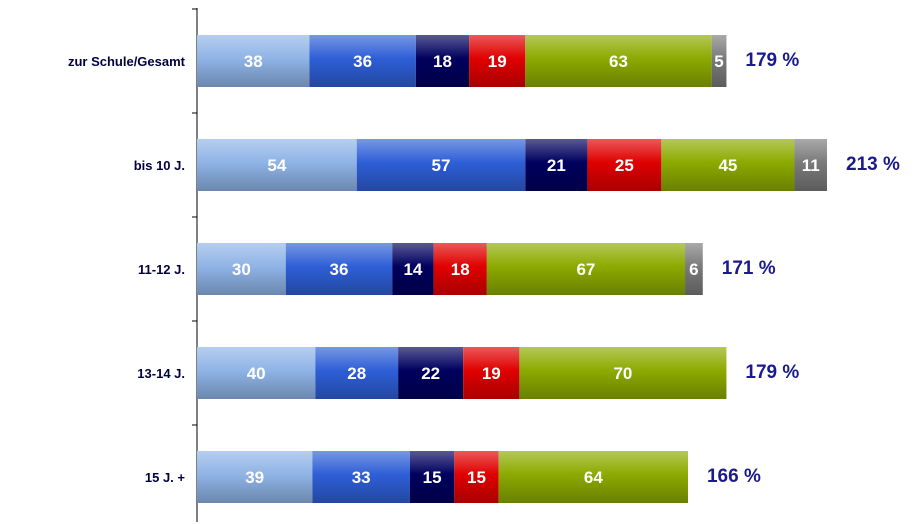 The height and width of the screenshot is (524, 917). I want to click on segment-value-label: 67, so click(585, 269).